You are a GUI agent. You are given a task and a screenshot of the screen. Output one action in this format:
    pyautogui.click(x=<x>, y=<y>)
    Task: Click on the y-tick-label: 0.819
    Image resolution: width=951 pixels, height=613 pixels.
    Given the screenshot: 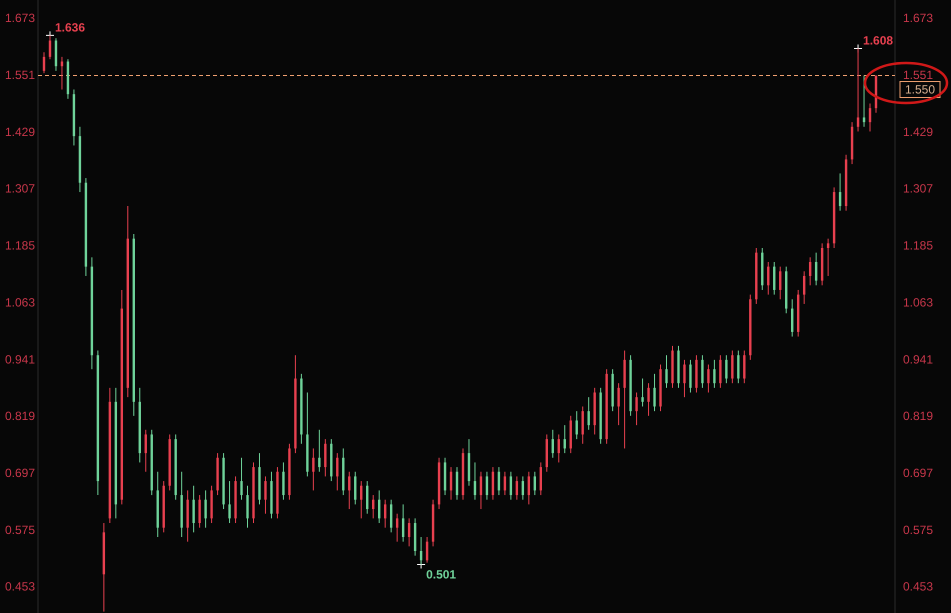 What is the action you would take?
    pyautogui.click(x=20, y=416)
    